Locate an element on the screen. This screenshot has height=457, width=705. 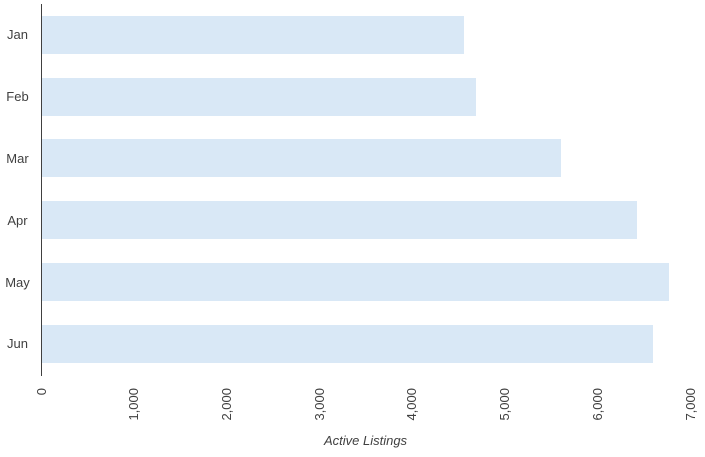
y-axis-line is located at coordinates (41, 190).